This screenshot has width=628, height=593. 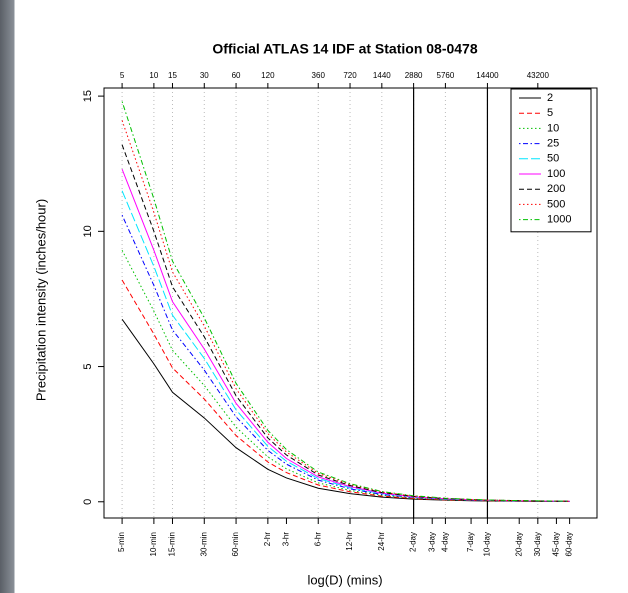 What do you see at coordinates (445, 542) in the screenshot?
I see `x-tick-label: 4-day` at bounding box center [445, 542].